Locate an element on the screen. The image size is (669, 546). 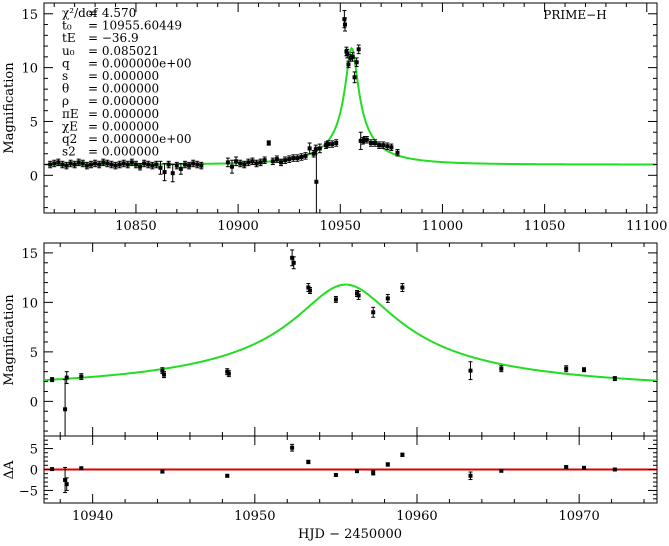
param-value: = 0.000000 is located at coordinates (123, 126).